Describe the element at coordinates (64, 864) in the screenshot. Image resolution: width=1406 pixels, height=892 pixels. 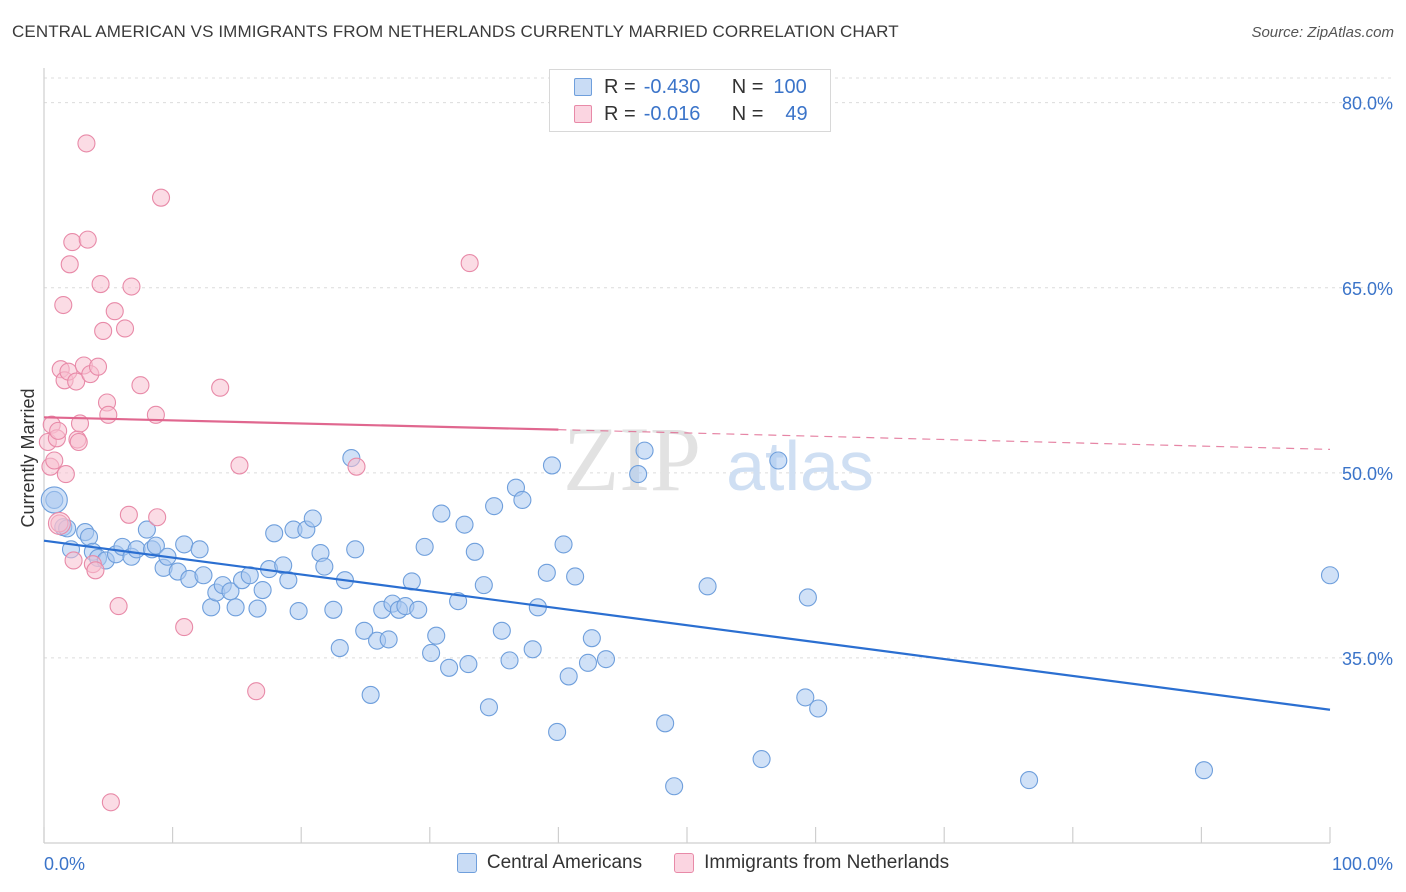
I see `x-tick-label: 0.0%` at that location.